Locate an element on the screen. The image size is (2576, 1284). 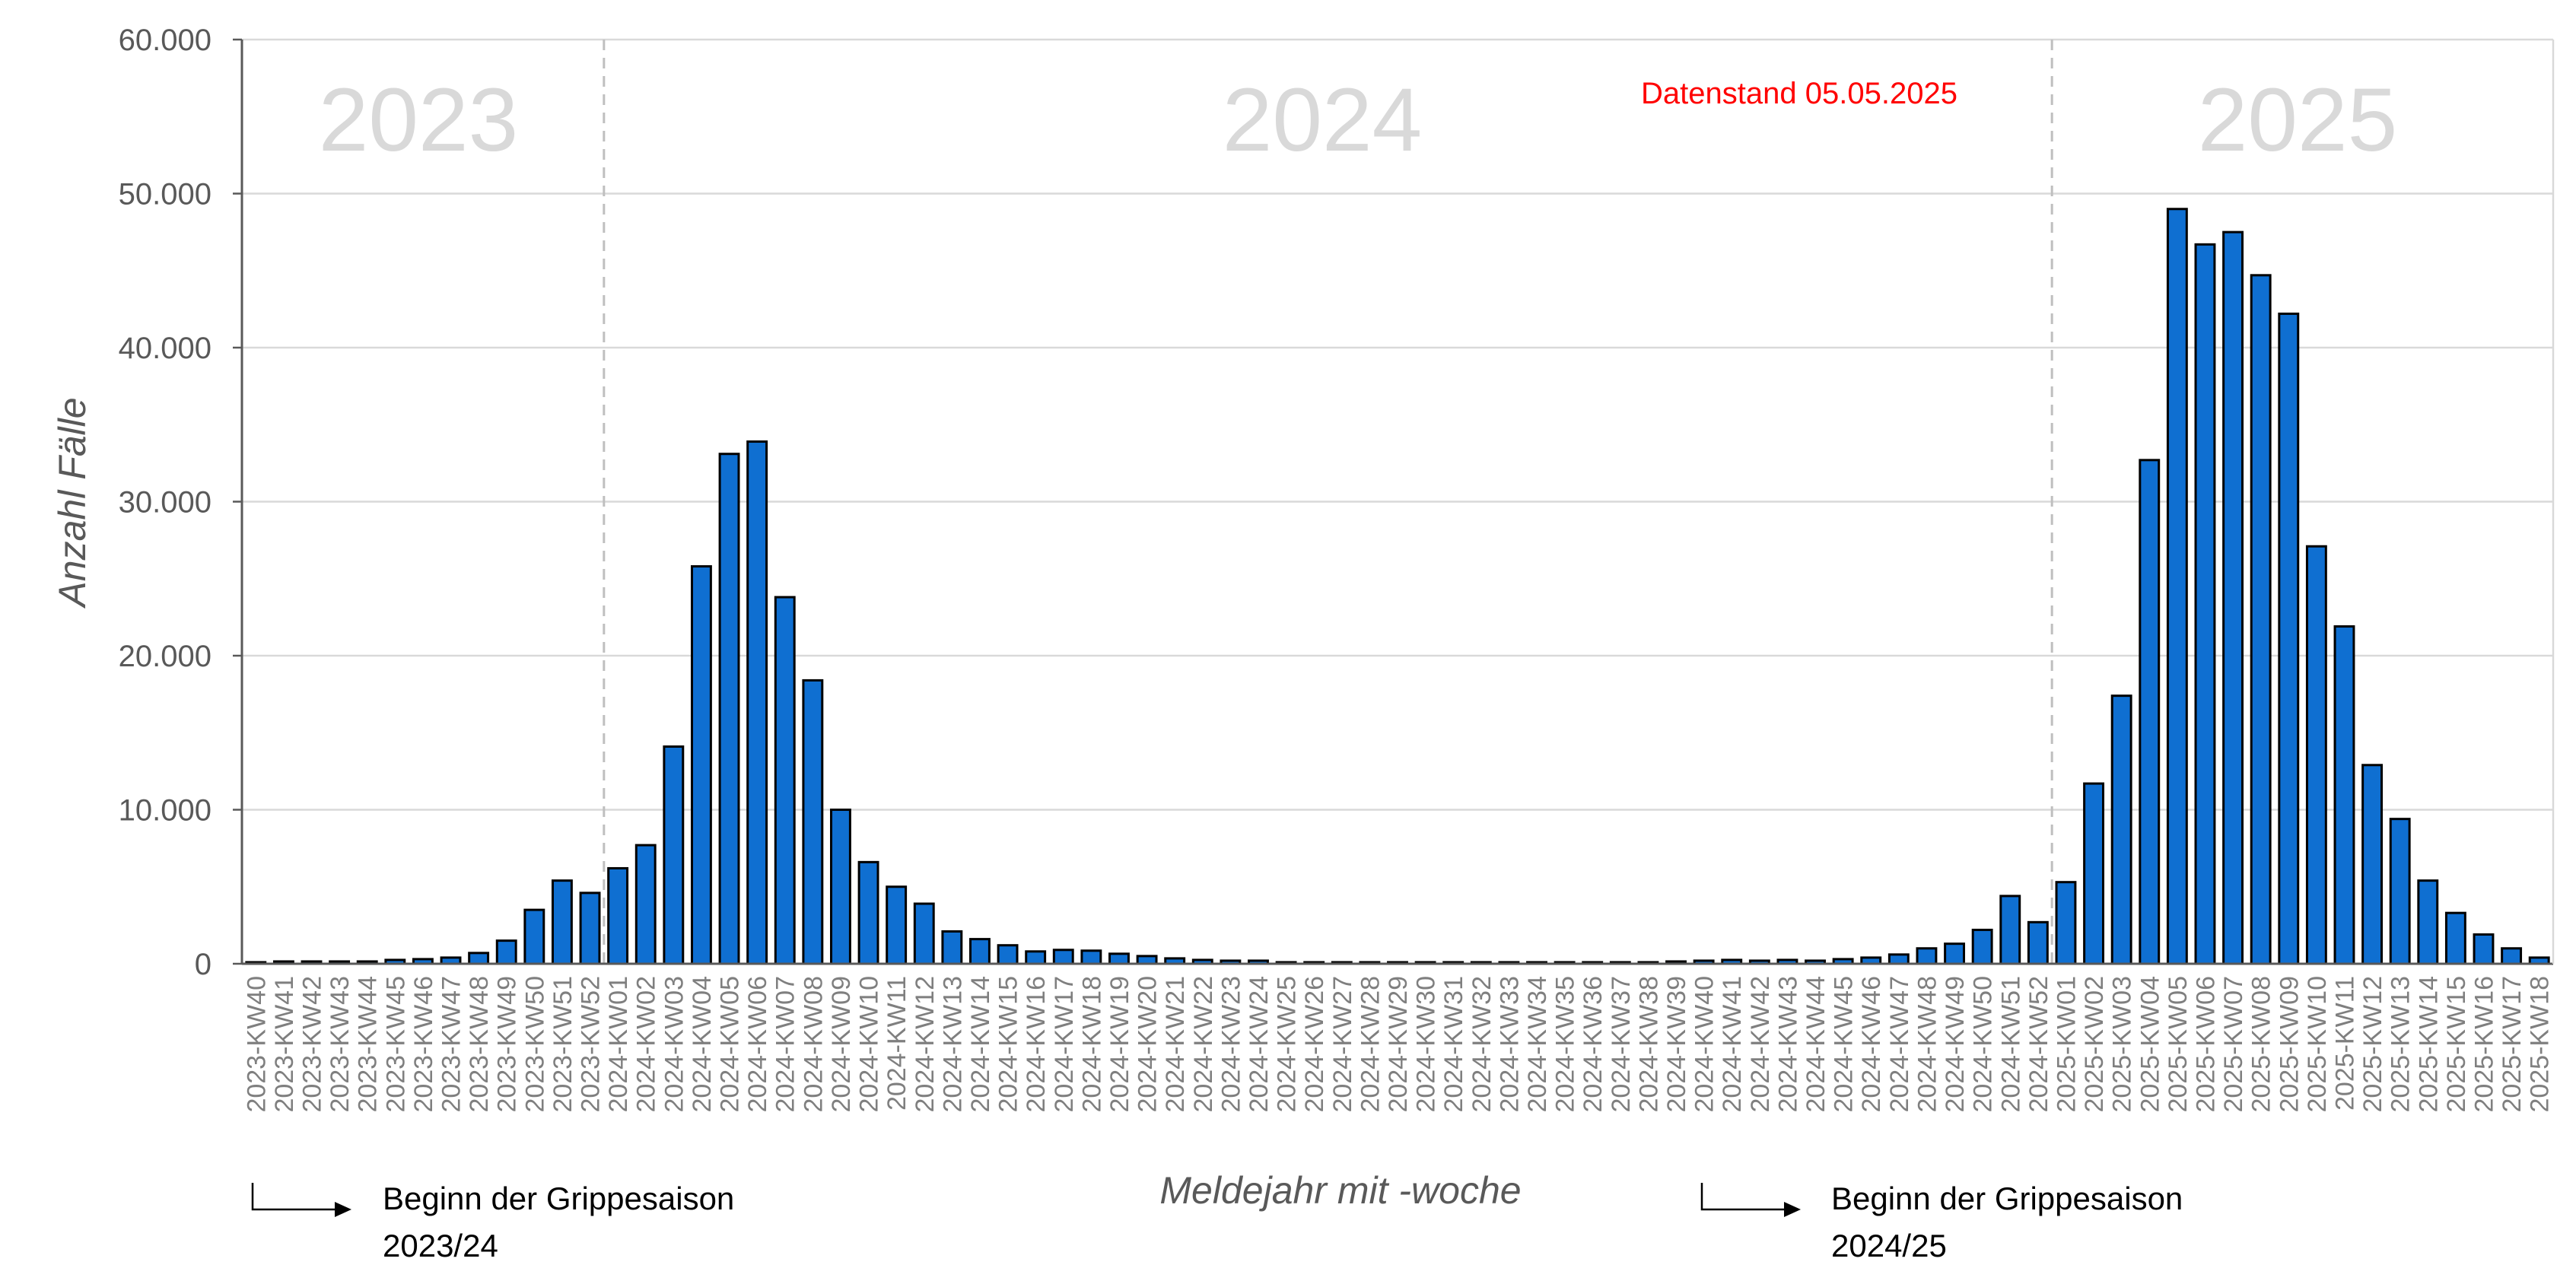
year-label-2025: 2025 is located at coordinates (2298, 120).